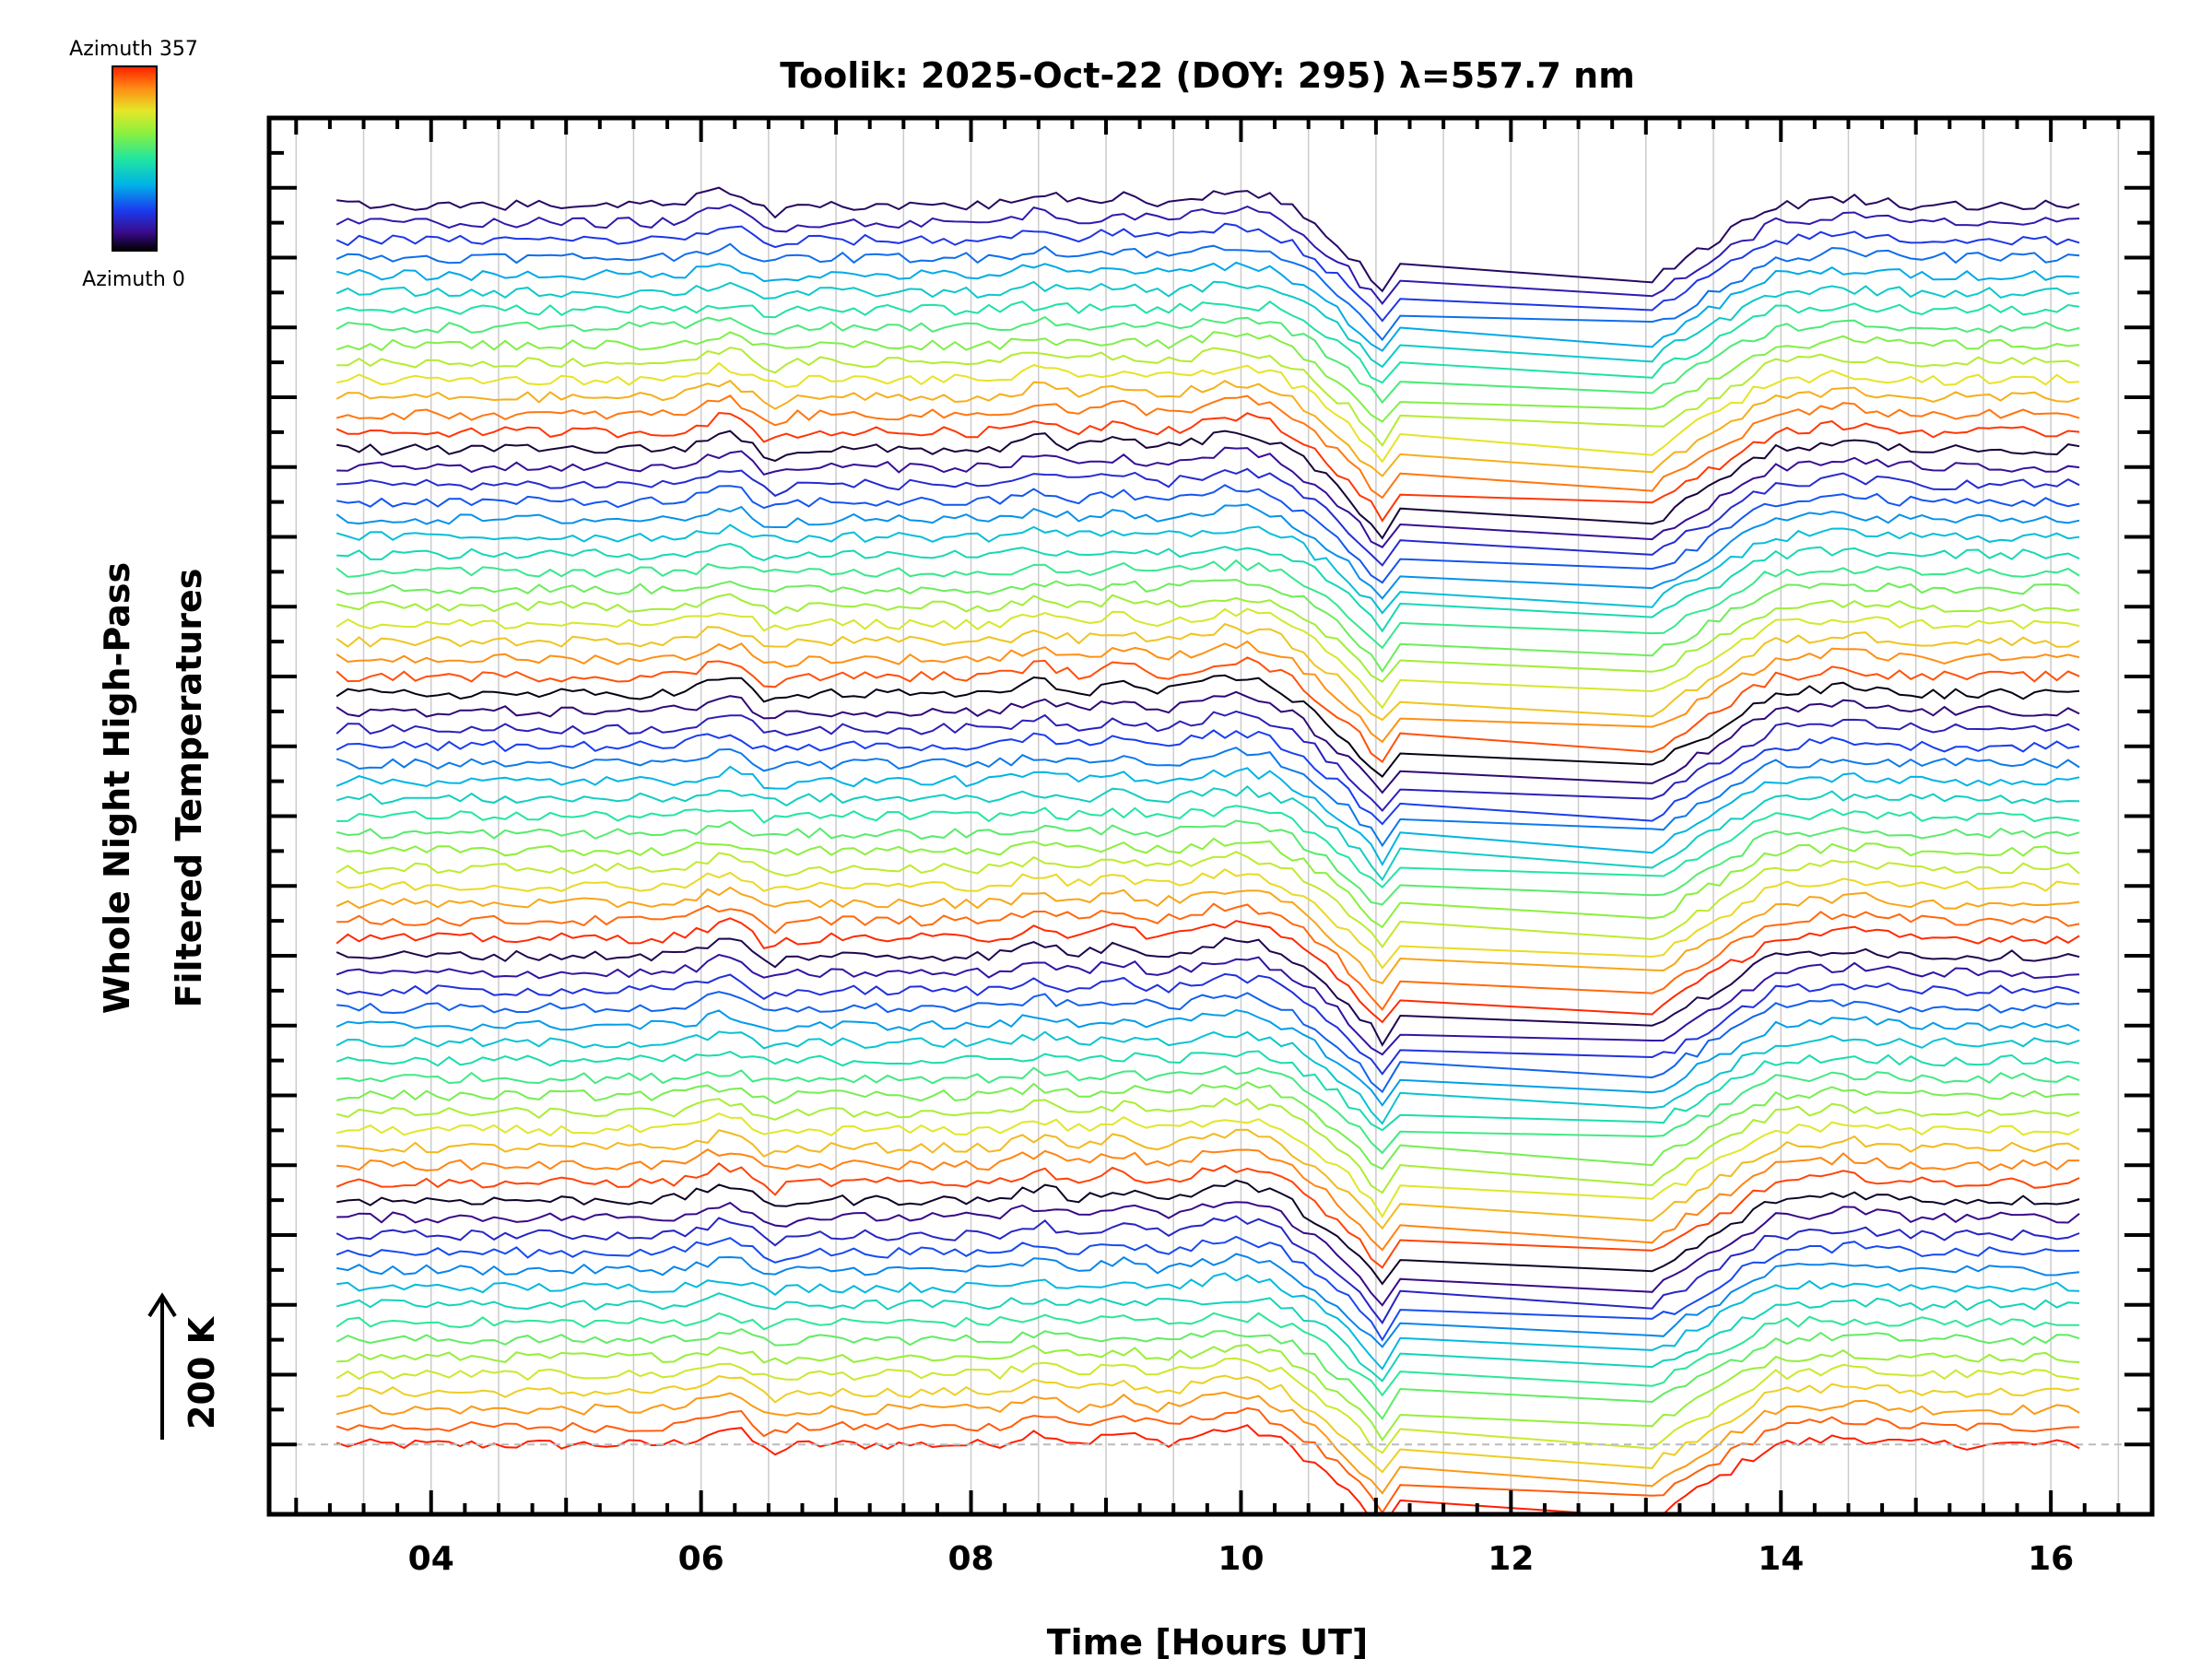  What do you see at coordinates (2051, 1559) in the screenshot?
I see `x-tick-label: 16` at bounding box center [2051, 1559].